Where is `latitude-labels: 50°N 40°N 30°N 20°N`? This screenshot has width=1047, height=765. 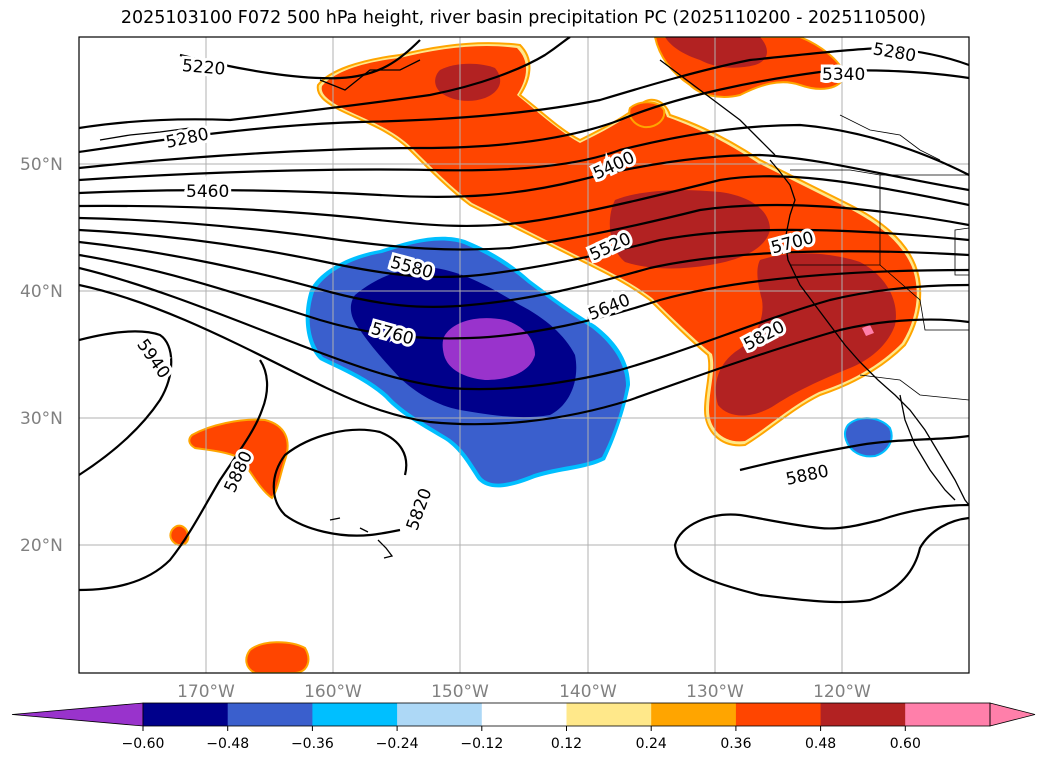
latitude-labels: 50°N 40°N 30°N 20°N is located at coordinates (41, 355).